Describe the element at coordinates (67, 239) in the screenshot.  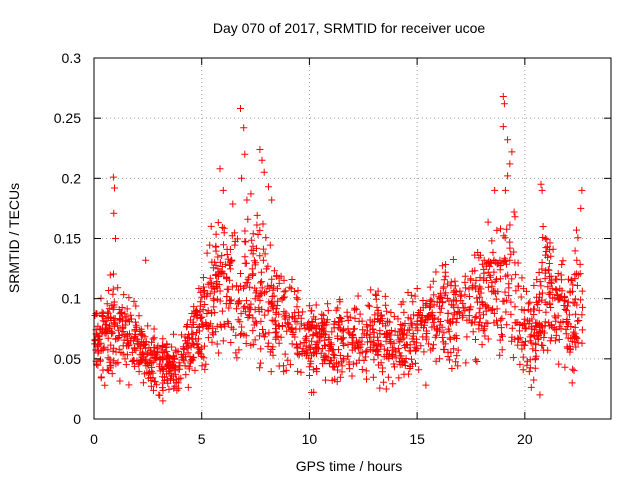
I see `y-tick-label: 0.15` at that location.